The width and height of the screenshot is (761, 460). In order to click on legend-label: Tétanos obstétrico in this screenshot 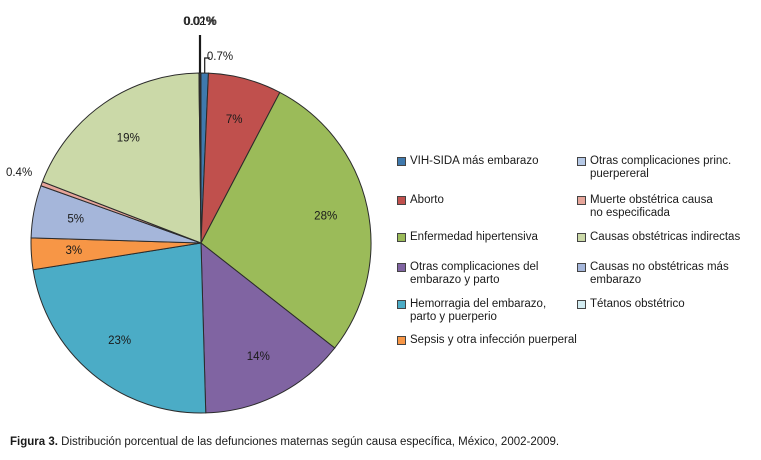, I will do `click(637, 304)`.